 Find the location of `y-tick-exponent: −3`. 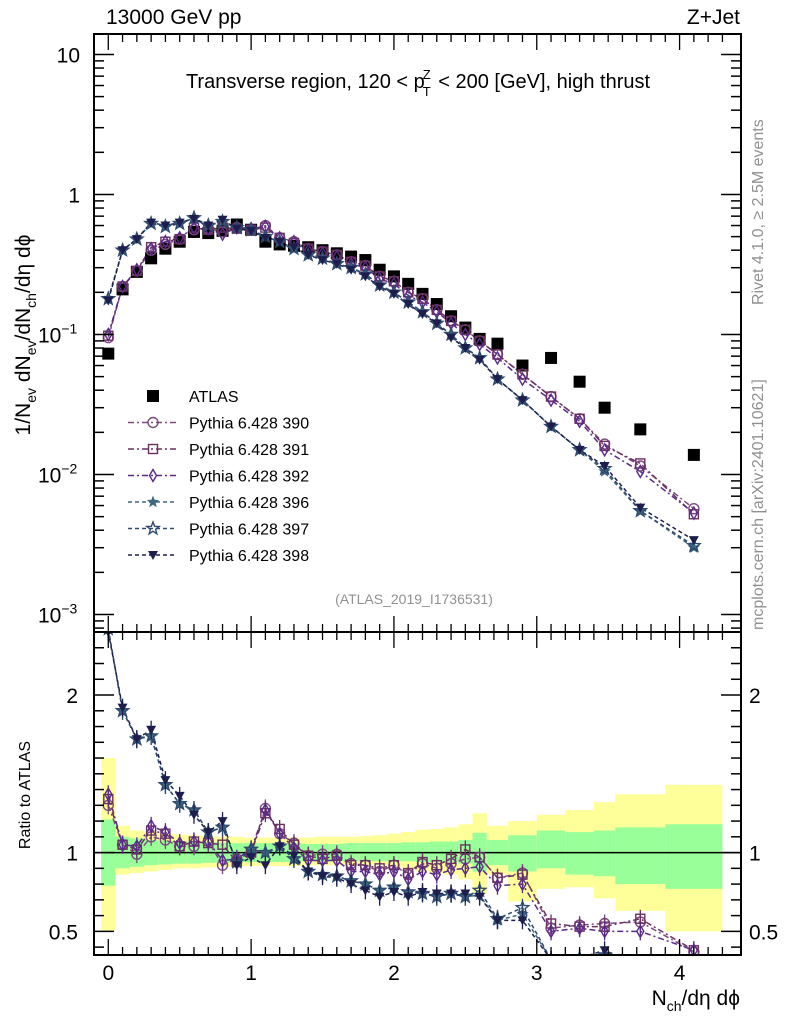

y-tick-exponent: −3 is located at coordinates (69, 609).